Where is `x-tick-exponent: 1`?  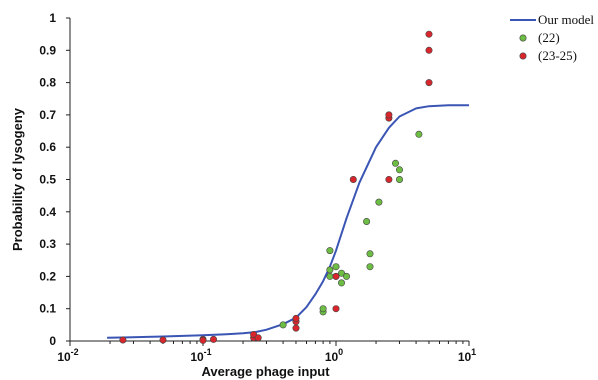 x-tick-exponent: 1 is located at coordinates (473, 352).